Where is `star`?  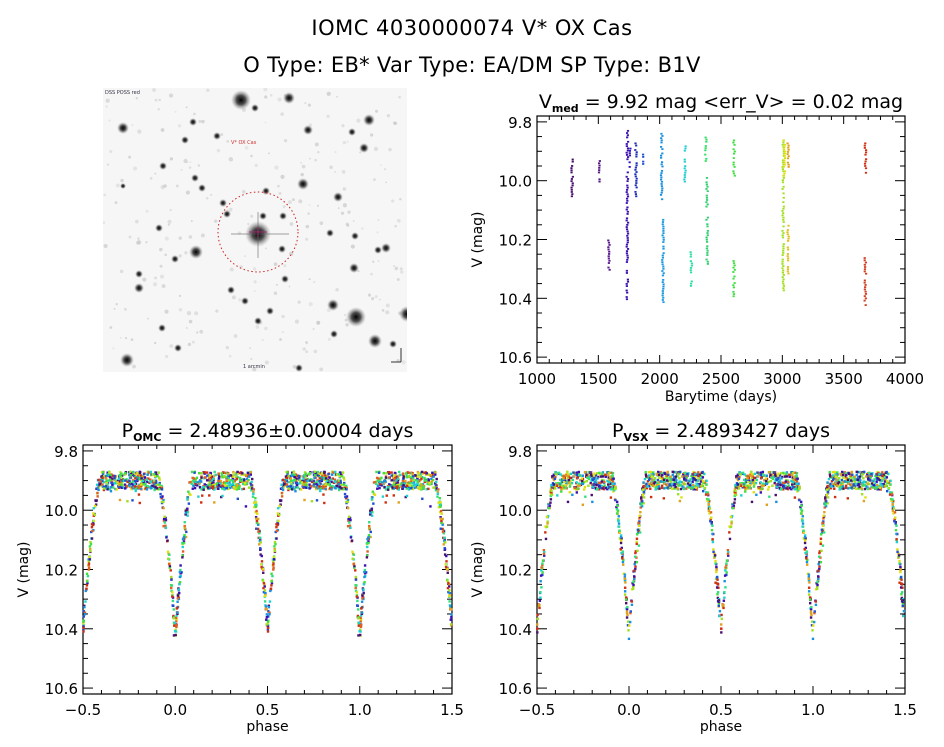
star is located at coordinates (185, 140).